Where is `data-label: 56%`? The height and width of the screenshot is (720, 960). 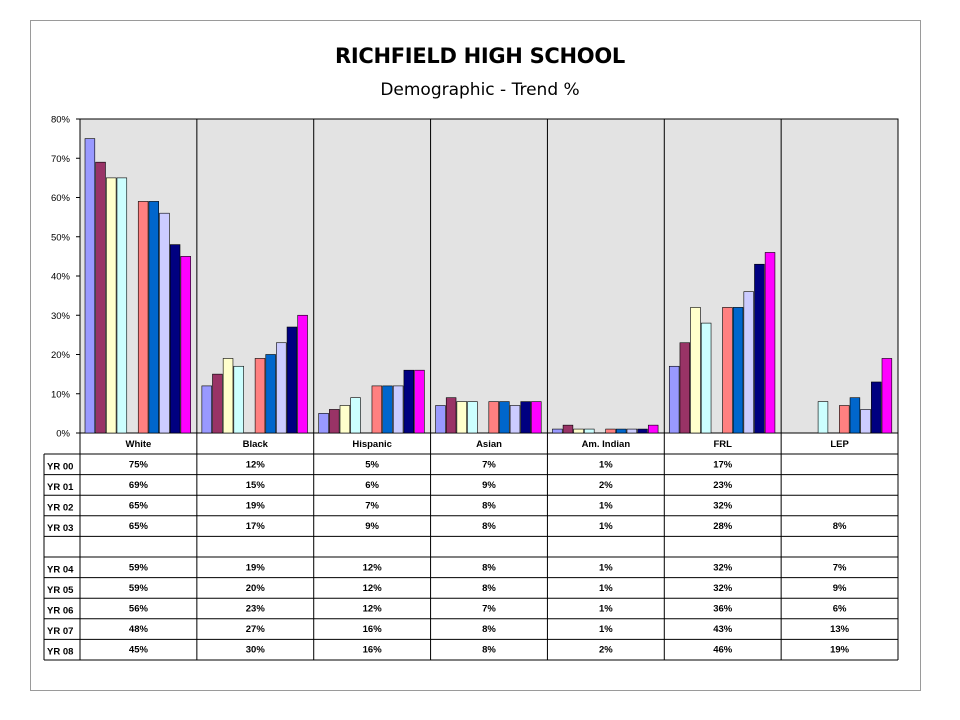 data-label: 56% is located at coordinates (139, 609).